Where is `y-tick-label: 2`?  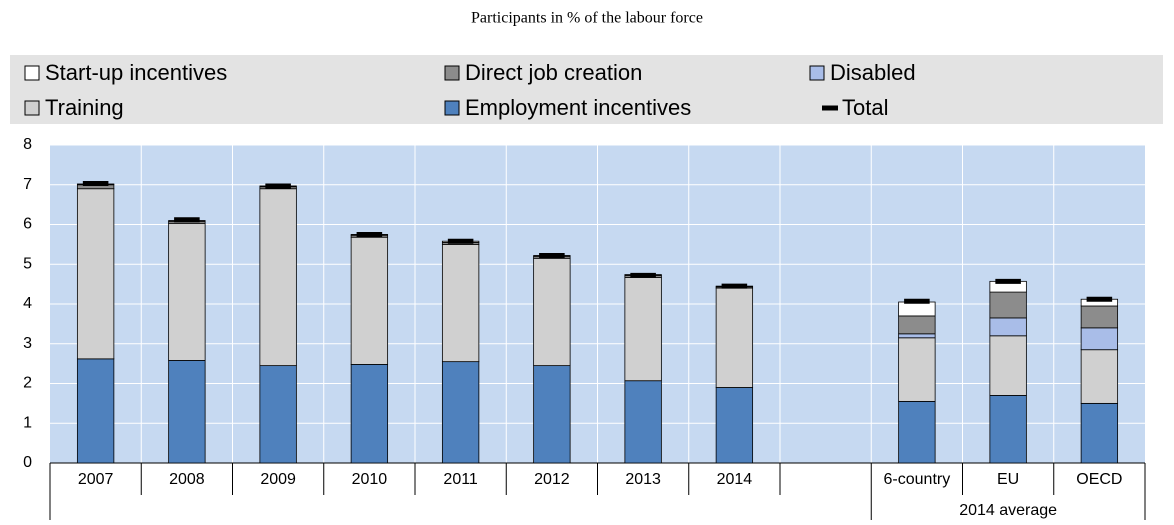
y-tick-label: 2 is located at coordinates (27, 383).